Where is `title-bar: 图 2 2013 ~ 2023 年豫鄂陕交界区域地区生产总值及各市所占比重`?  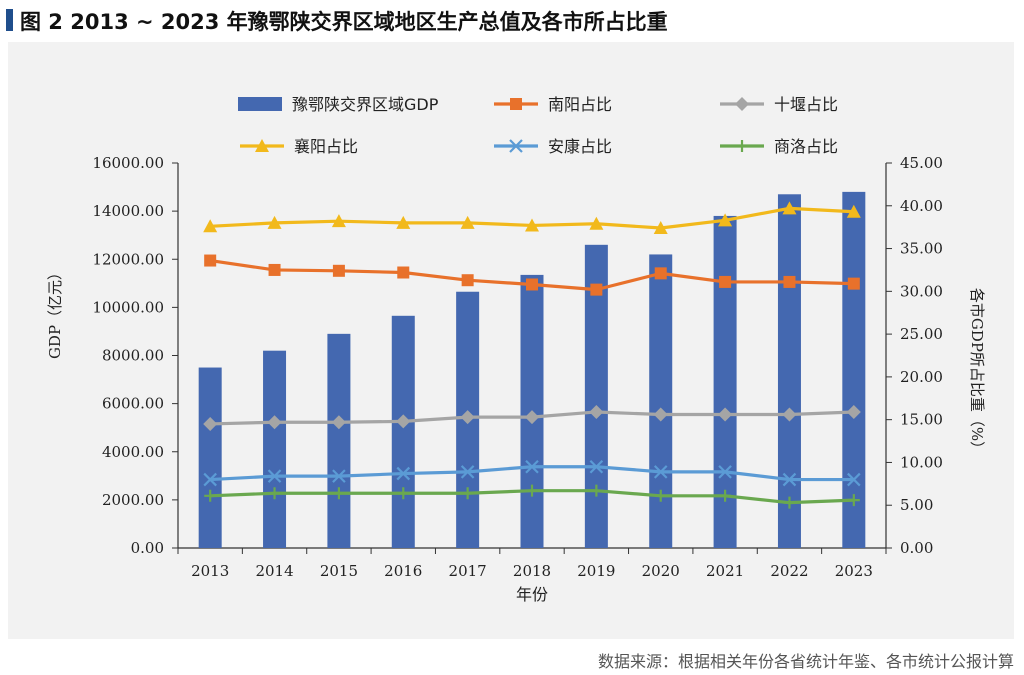 title-bar: 图 2 2013 ~ 2023 年豫鄂陕交界区域地区生产总值及各市所占比重 is located at coordinates (512, 18).